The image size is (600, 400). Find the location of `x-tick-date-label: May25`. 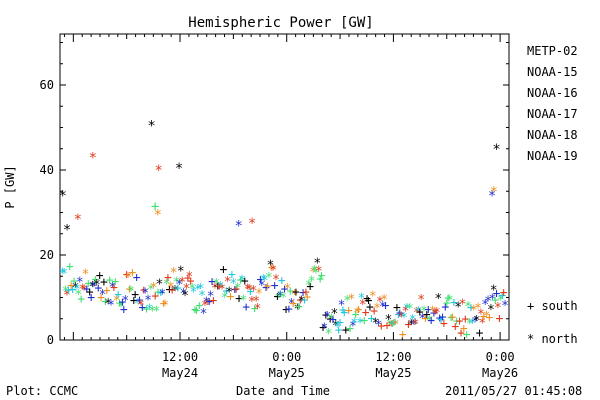

x-tick-date-label: May25 is located at coordinates (287, 373).